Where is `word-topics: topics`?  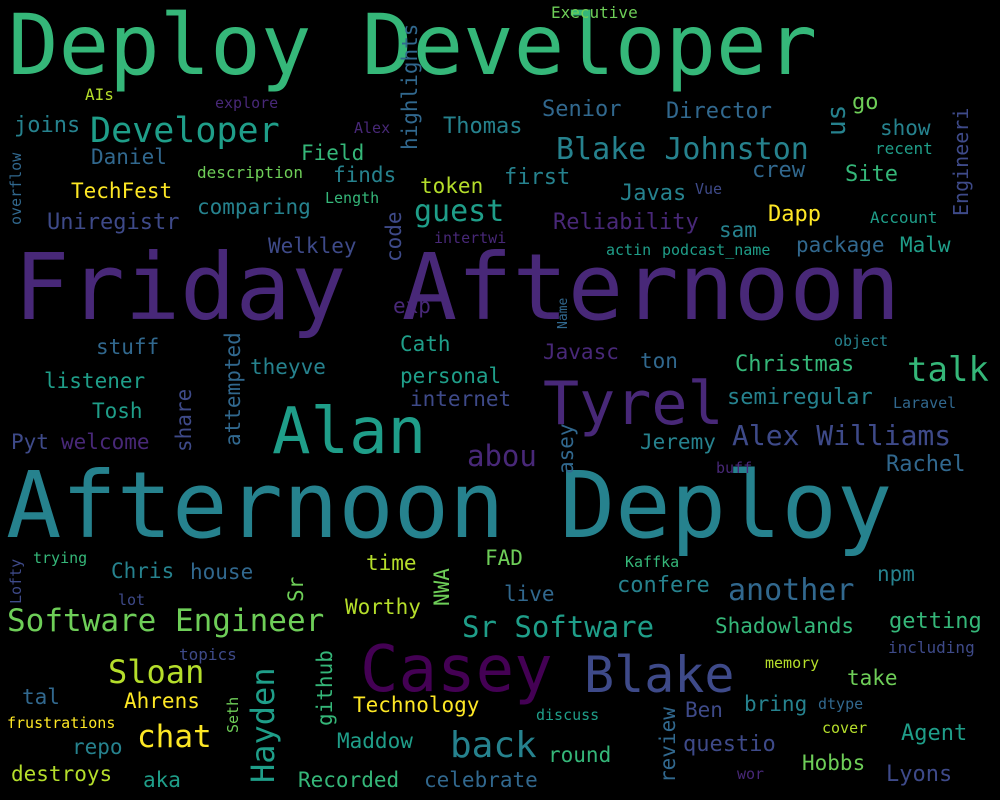
word-topics: topics is located at coordinates (208, 654).